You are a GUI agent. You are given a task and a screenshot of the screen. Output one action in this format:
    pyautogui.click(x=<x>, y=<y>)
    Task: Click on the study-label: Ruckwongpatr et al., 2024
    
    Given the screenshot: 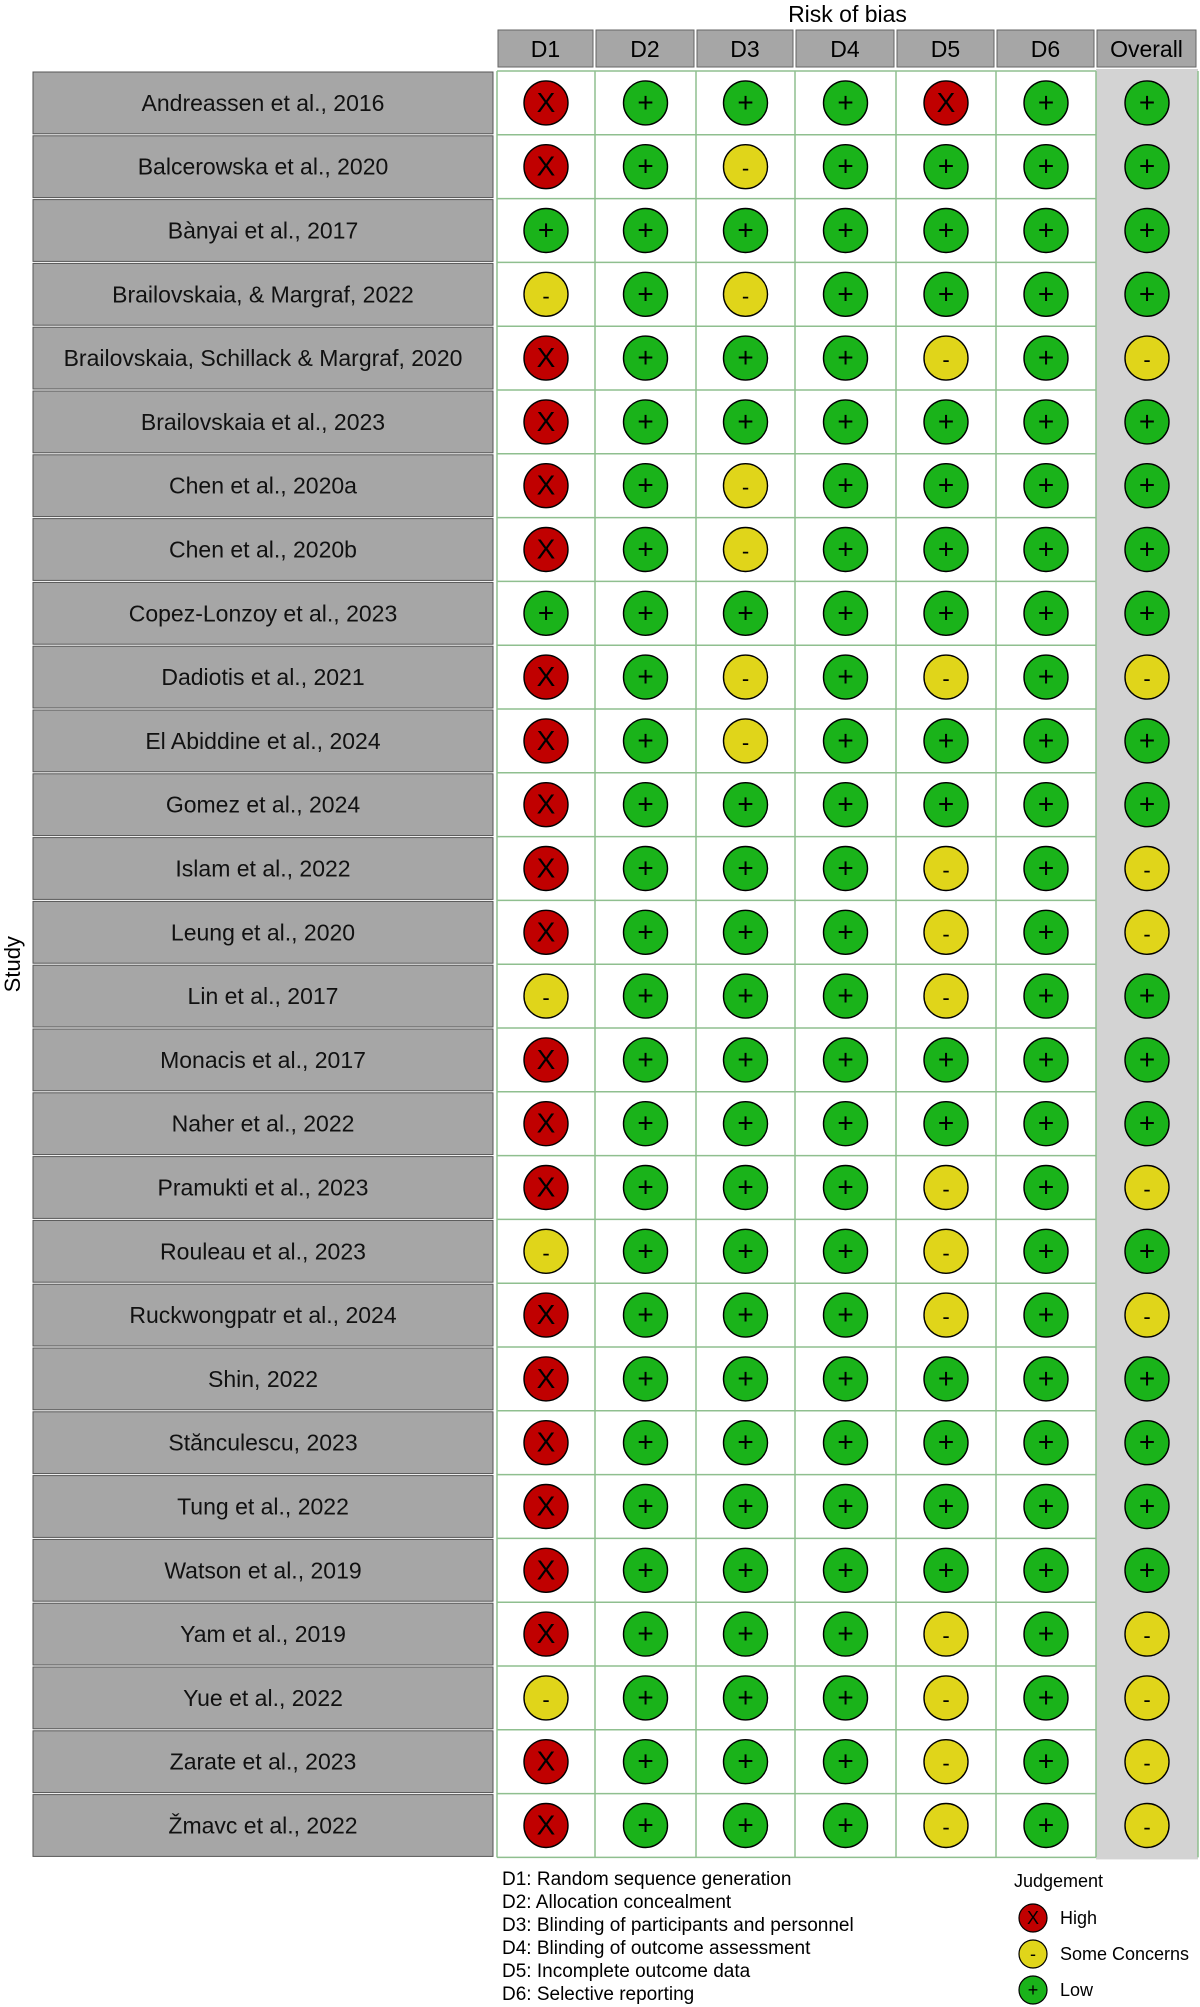 What is the action you would take?
    pyautogui.click(x=262, y=1315)
    